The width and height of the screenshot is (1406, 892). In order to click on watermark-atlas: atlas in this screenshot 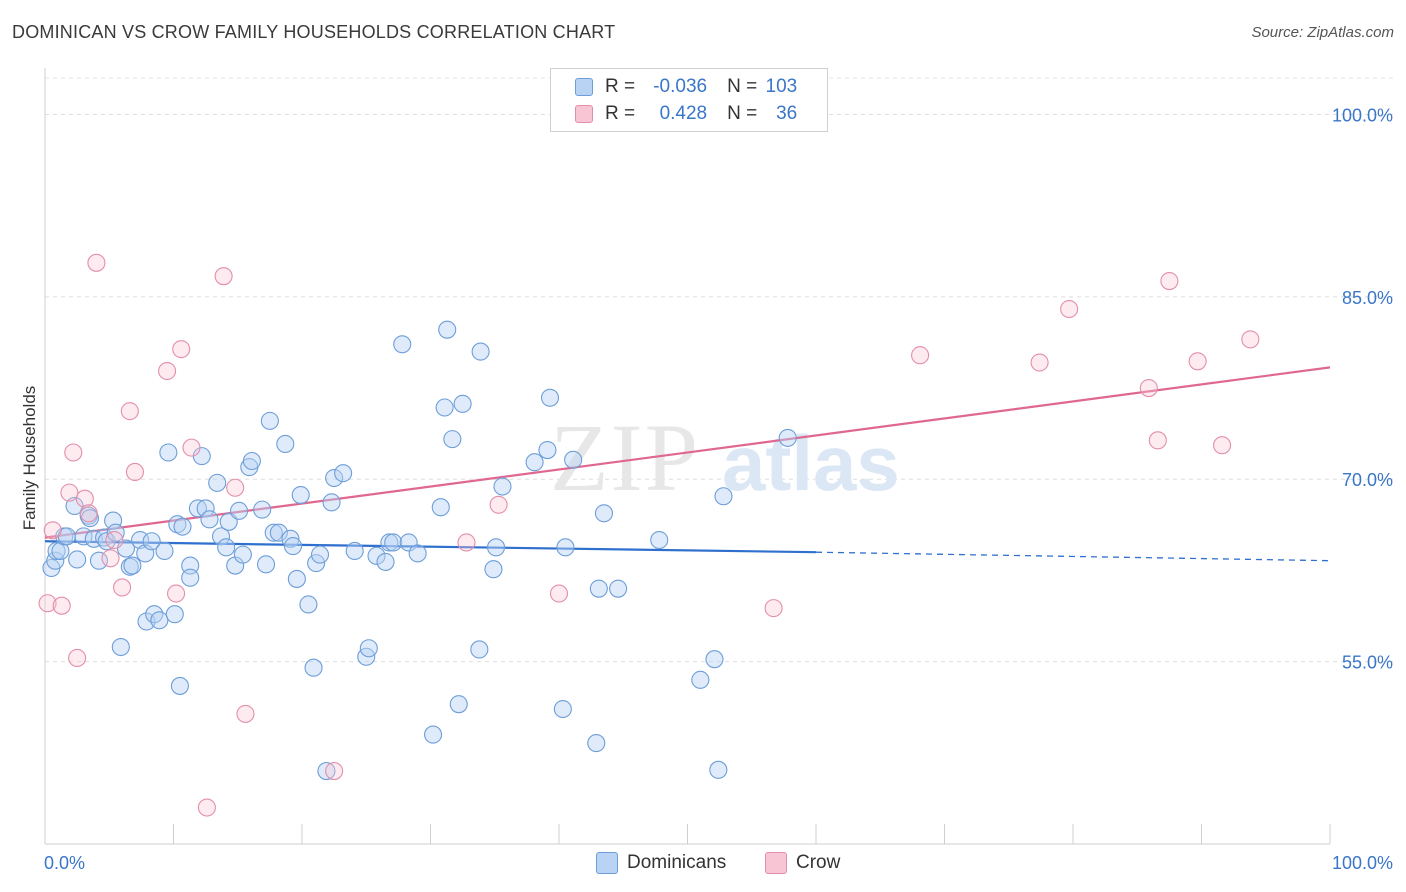, I will do `click(811, 463)`.